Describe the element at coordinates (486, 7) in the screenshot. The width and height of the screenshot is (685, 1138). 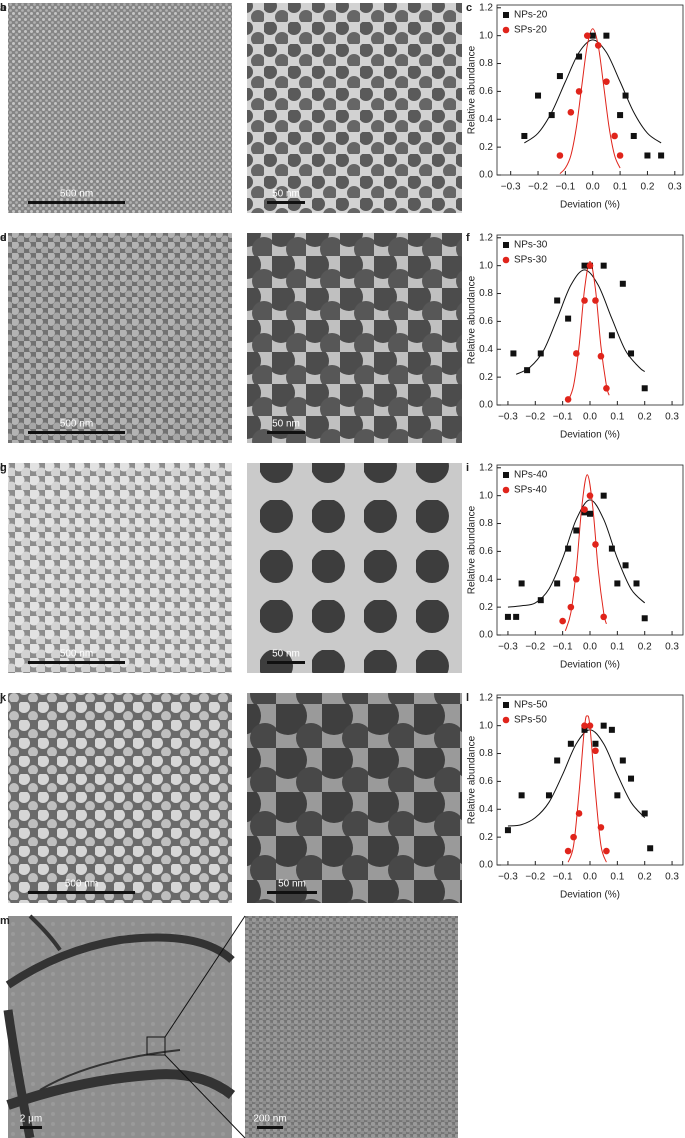
I see `y-tick-label: 1.2` at that location.